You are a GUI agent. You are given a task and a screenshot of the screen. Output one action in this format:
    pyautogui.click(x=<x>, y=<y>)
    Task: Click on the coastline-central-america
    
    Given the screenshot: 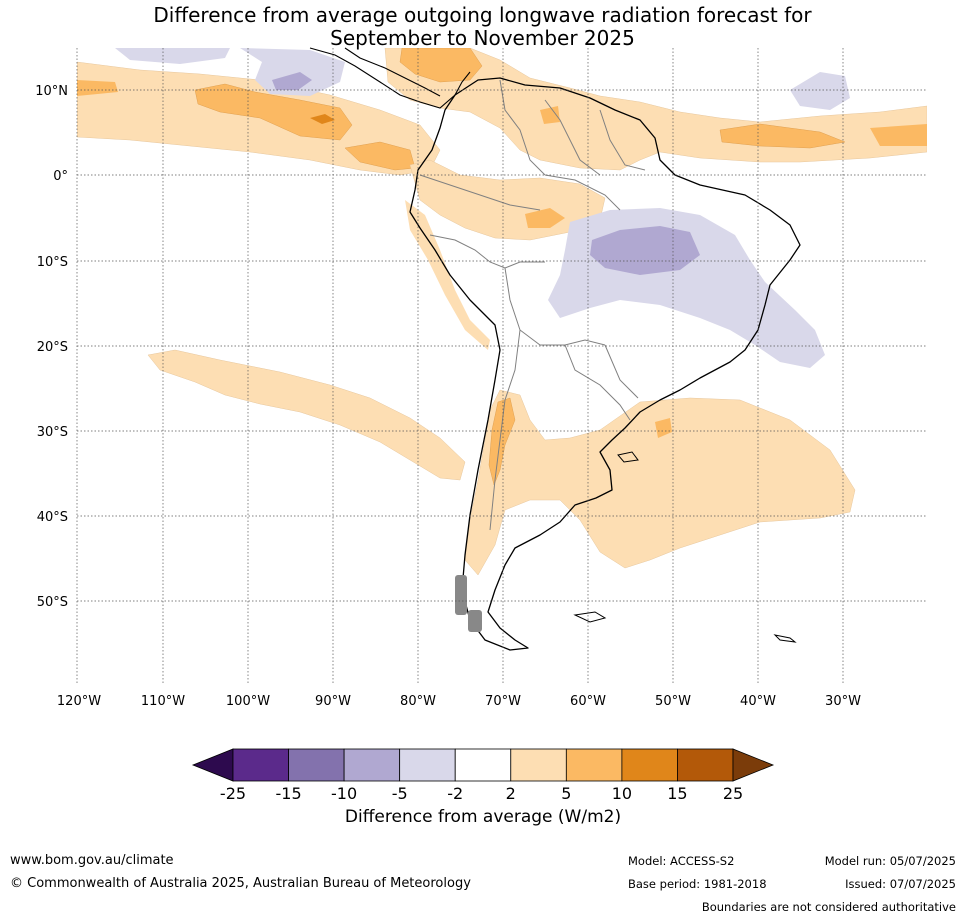 What is the action you would take?
    pyautogui.click(x=390, y=78)
    